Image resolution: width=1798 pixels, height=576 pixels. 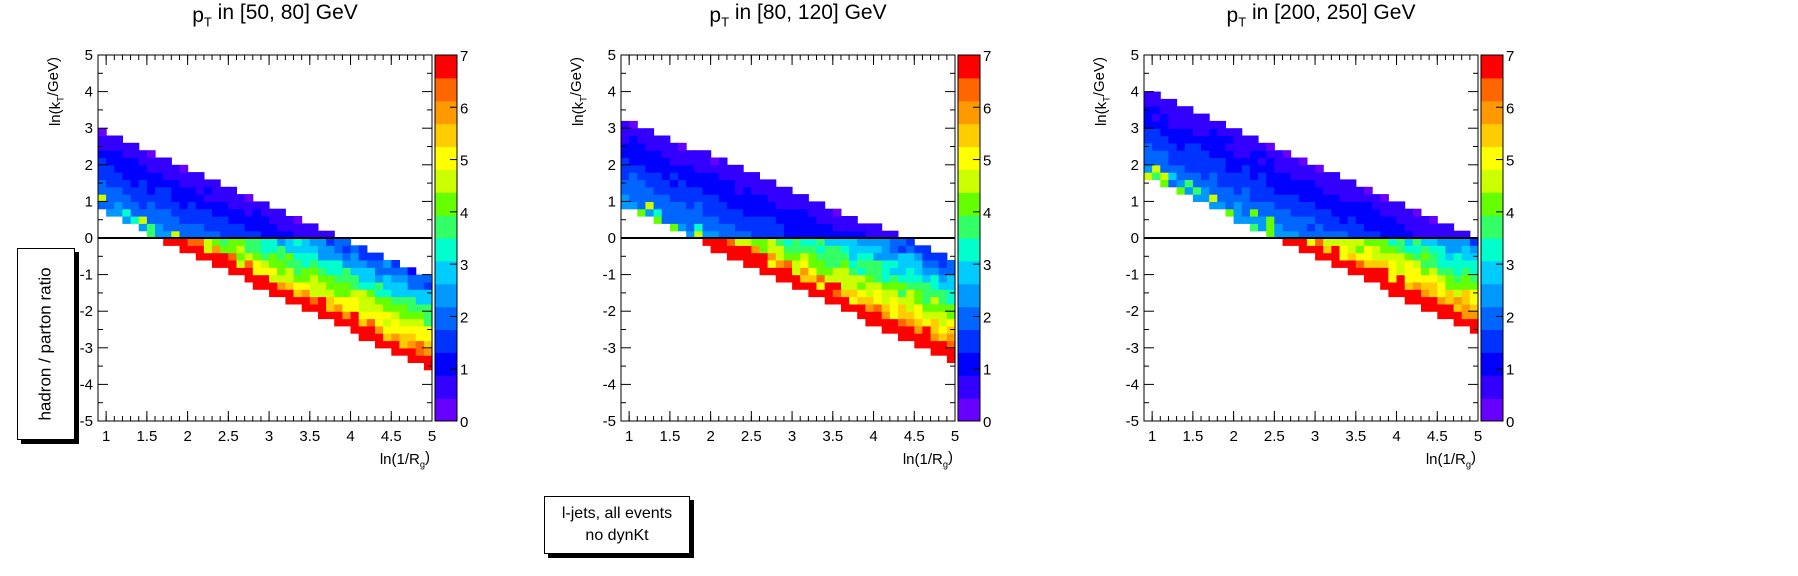 What do you see at coordinates (969, 238) in the screenshot?
I see `color-scale-frame` at bounding box center [969, 238].